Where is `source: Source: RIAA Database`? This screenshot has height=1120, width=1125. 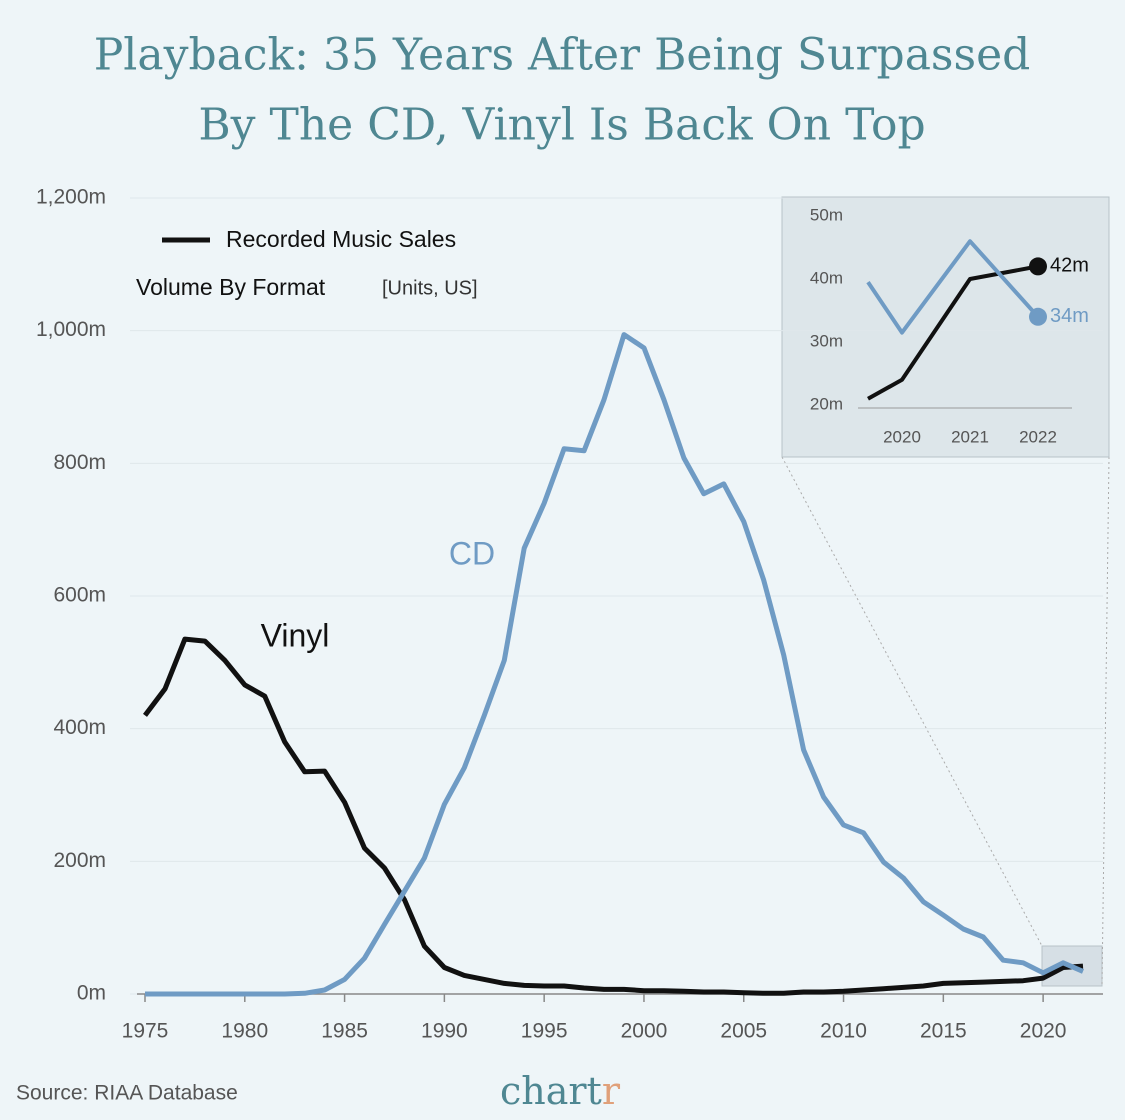 source: Source: RIAA Database is located at coordinates (127, 1093).